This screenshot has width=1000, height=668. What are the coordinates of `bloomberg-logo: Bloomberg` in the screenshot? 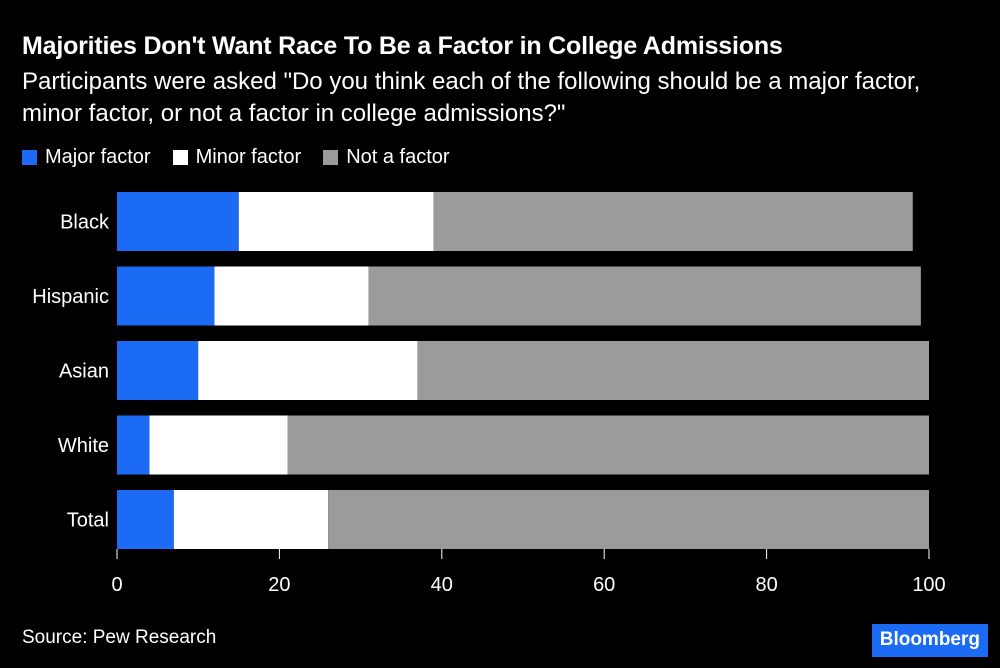 It's located at (929, 640).